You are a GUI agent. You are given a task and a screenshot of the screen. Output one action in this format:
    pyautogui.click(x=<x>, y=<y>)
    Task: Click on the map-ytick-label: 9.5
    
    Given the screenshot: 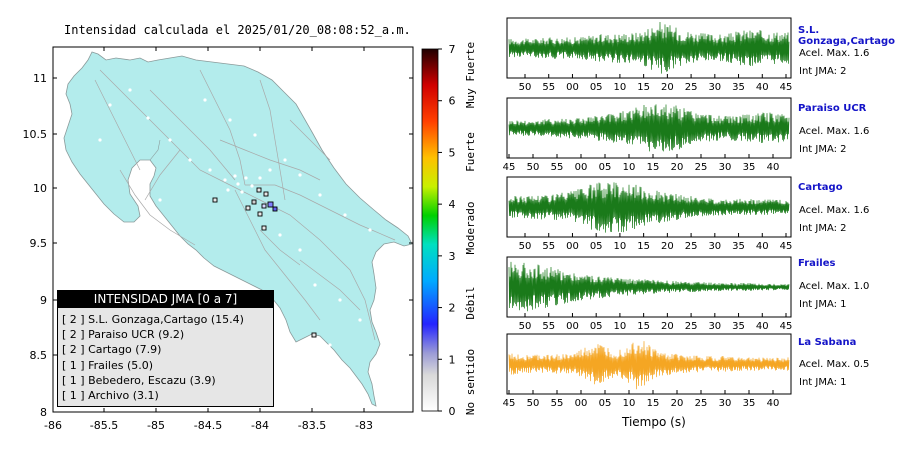 What is the action you would take?
    pyautogui.click(x=39, y=243)
    